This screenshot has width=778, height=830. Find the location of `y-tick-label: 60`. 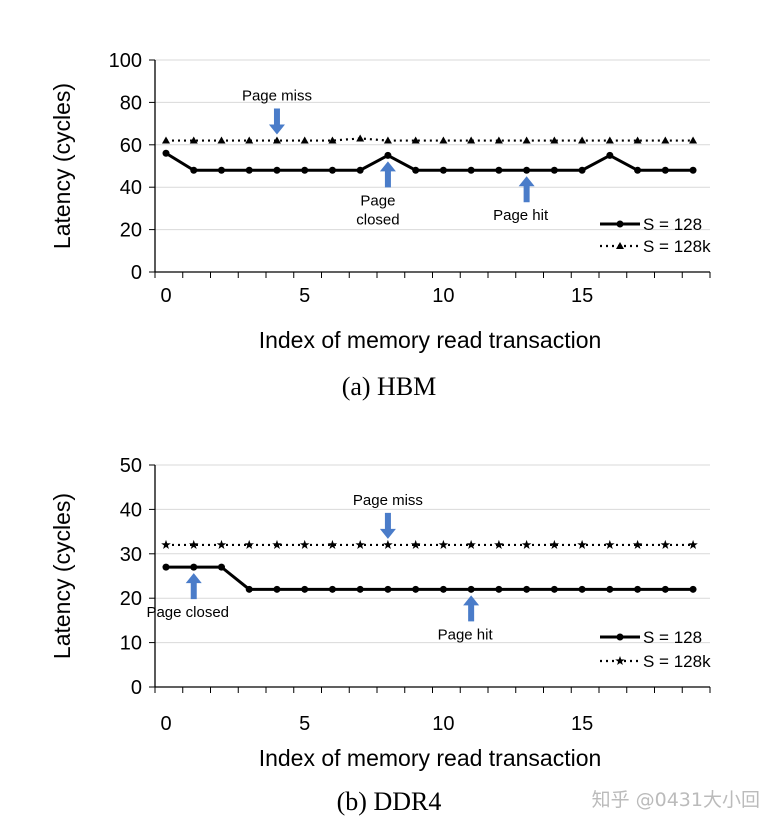

y-tick-label: 60 is located at coordinates (131, 146).